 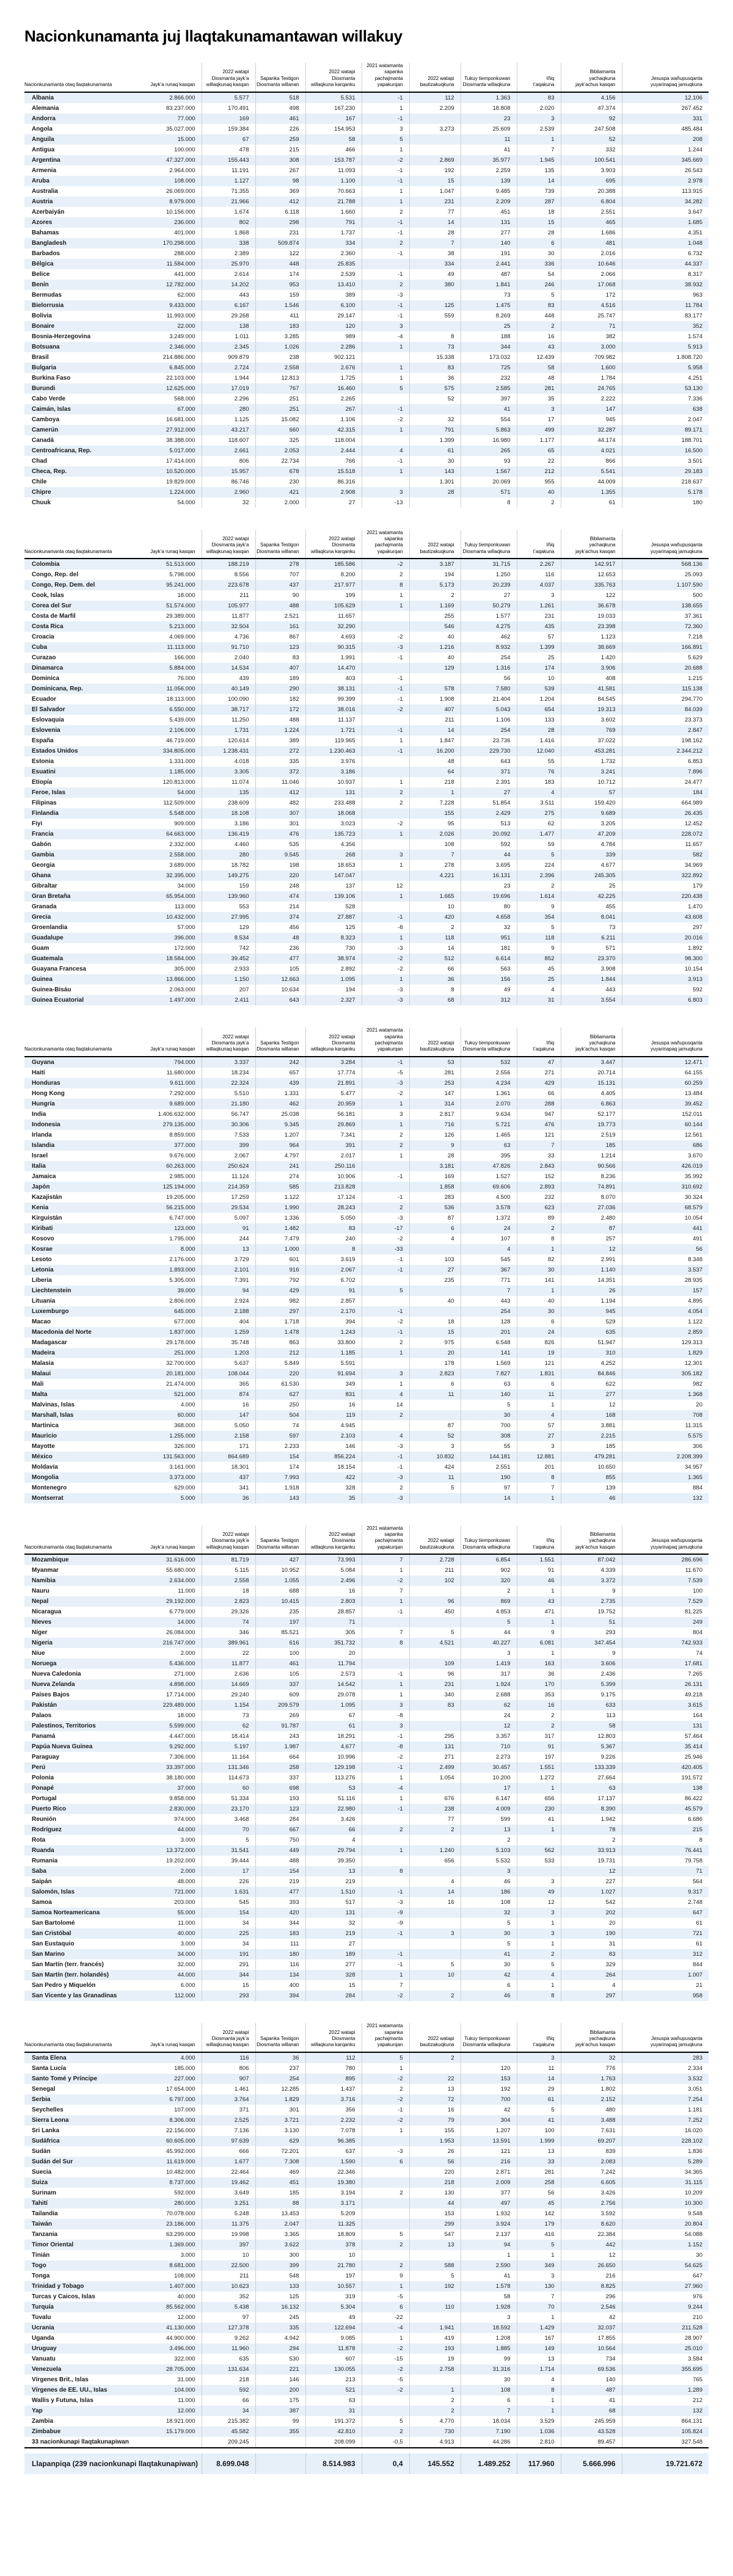 What do you see at coordinates (435, 824) in the screenshot?
I see `value-cell: 95` at bounding box center [435, 824].